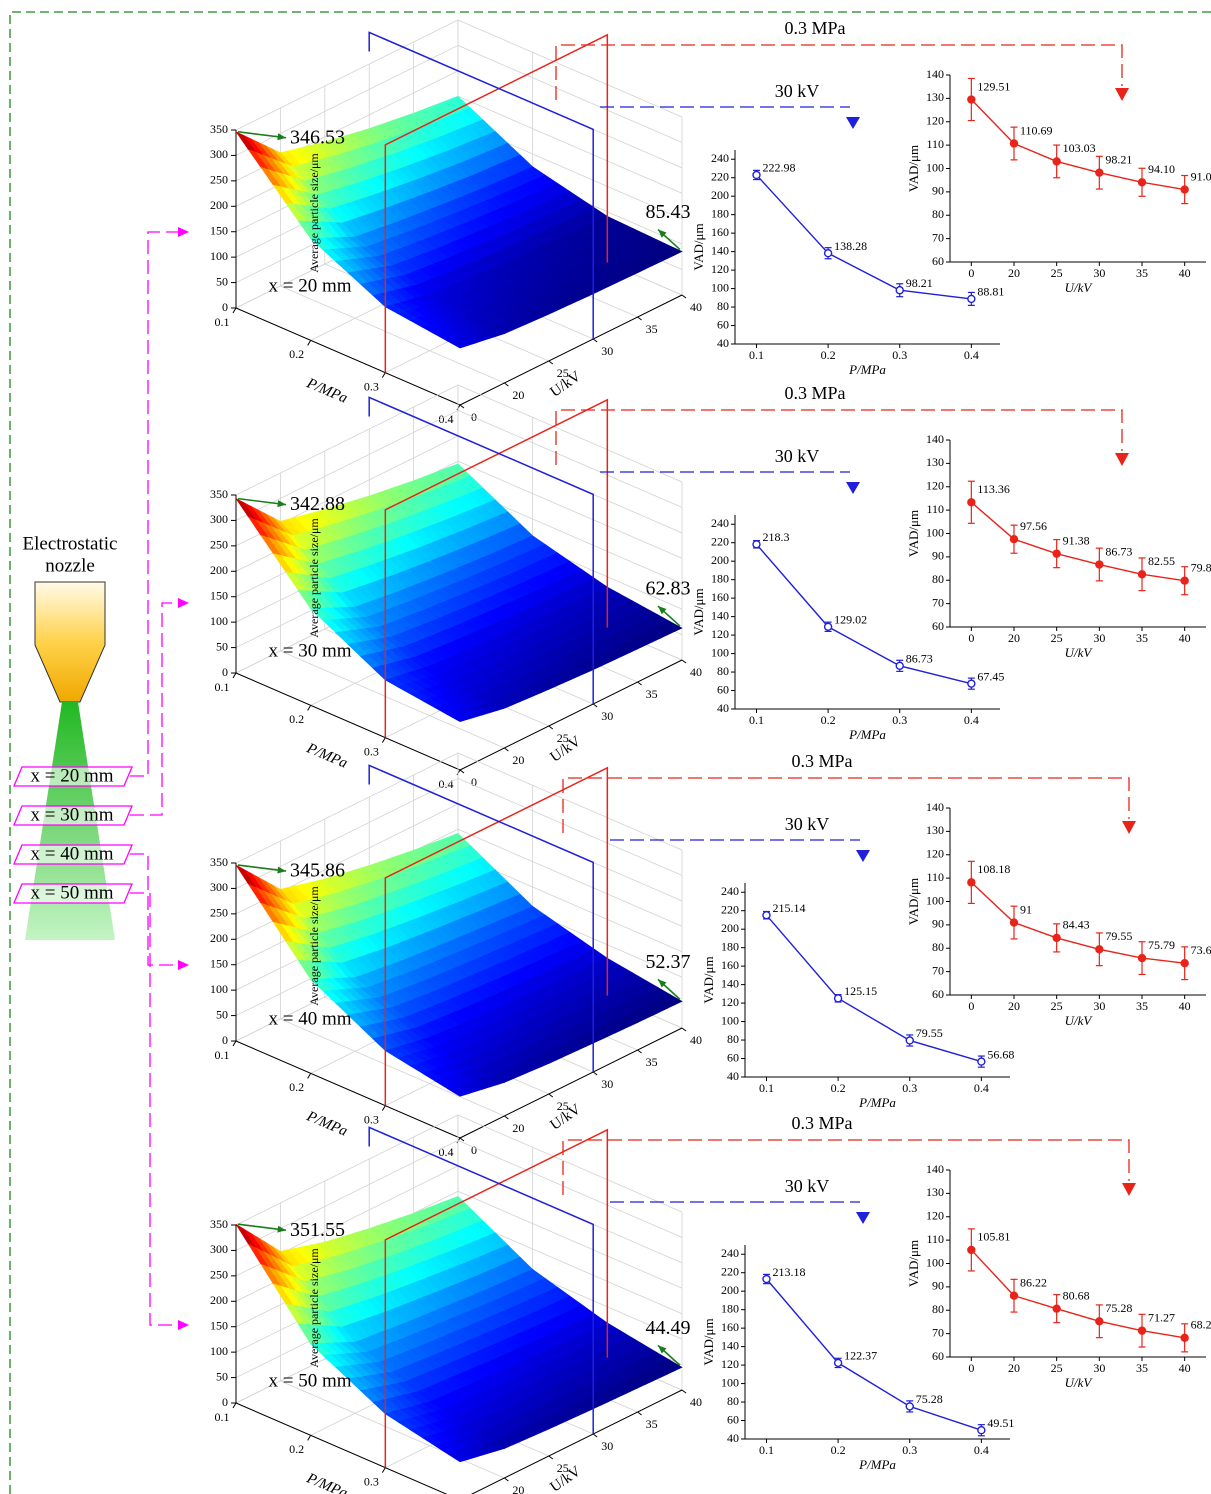 The height and width of the screenshot is (1494, 1211). What do you see at coordinates (309, 285) in the screenshot?
I see `position-annotation: x = 20 mm` at bounding box center [309, 285].